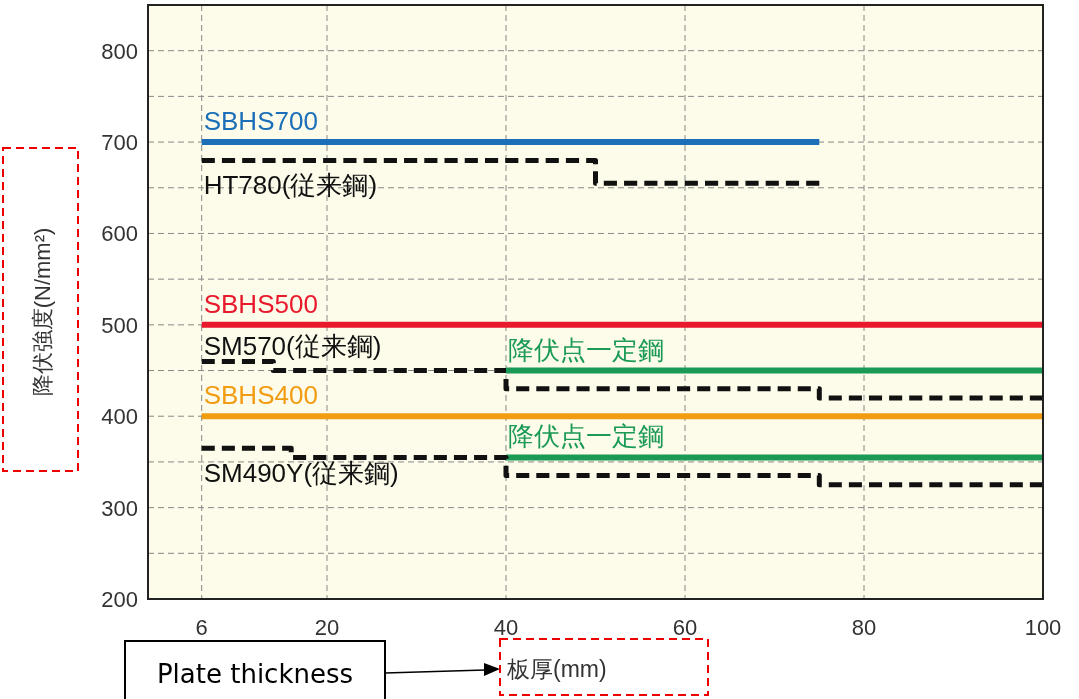 The image size is (1079, 699). Describe the element at coordinates (327, 627) in the screenshot. I see `x-tick-label: 20` at that location.